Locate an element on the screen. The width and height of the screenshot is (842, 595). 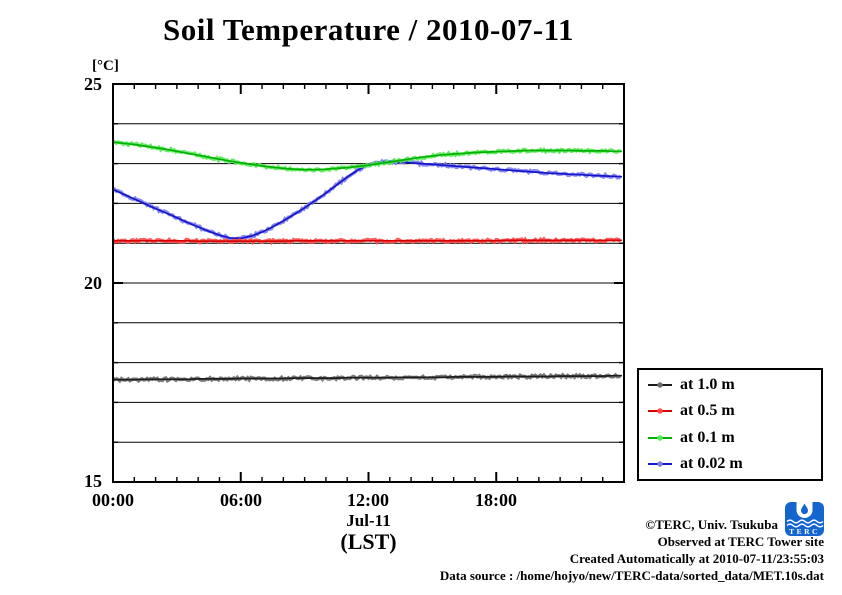
x-tick-label-0600: 06:00 is located at coordinates (241, 500).